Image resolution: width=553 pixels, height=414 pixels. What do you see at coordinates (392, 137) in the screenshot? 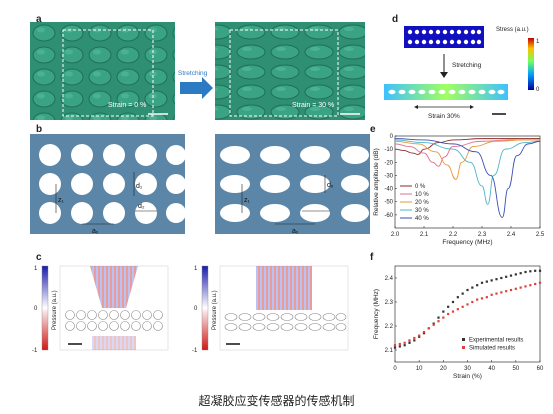
I see `y-tick-label: 0` at bounding box center [392, 137].